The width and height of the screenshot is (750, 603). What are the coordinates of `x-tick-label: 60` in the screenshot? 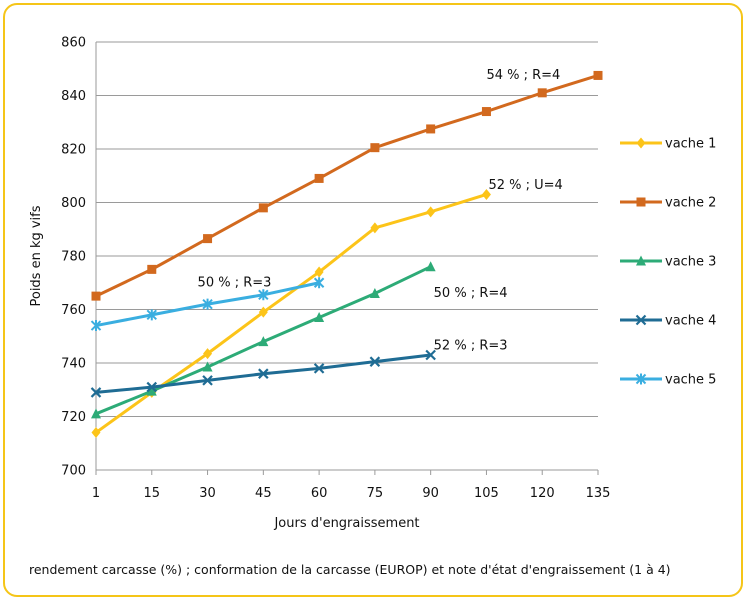 It's located at (319, 493).